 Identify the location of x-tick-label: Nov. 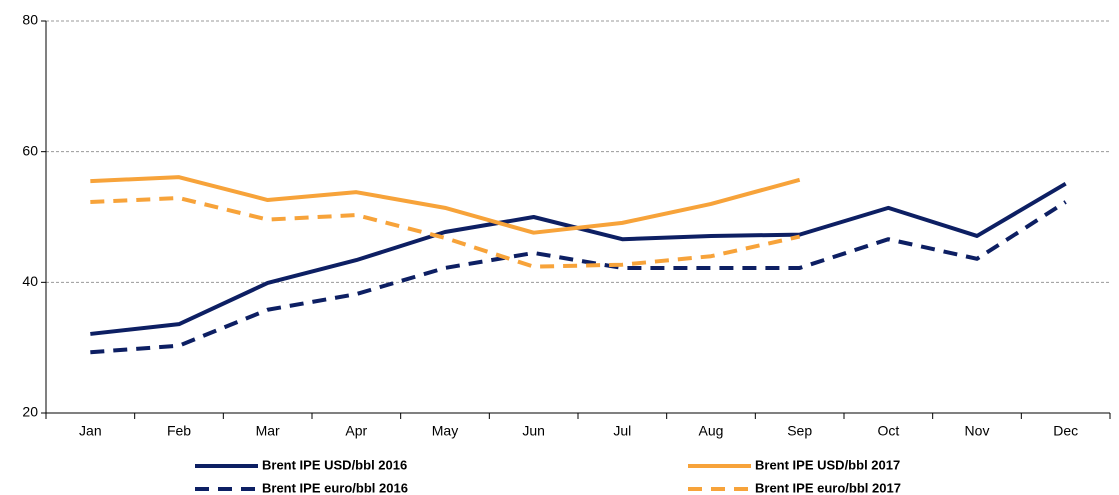
(977, 431).